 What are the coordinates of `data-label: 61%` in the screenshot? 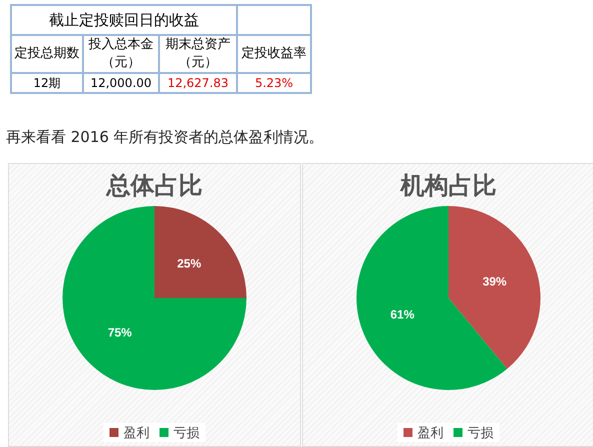 It's located at (402, 315).